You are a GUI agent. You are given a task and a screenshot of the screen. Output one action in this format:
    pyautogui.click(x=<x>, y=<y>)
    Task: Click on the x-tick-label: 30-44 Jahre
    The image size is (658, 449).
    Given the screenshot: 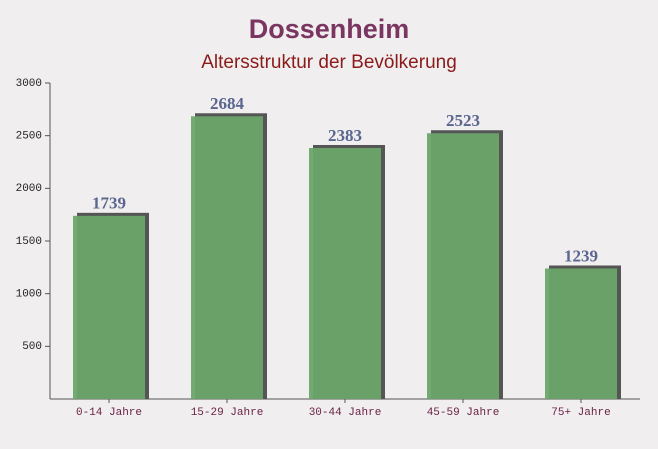 What is the action you would take?
    pyautogui.click(x=345, y=413)
    